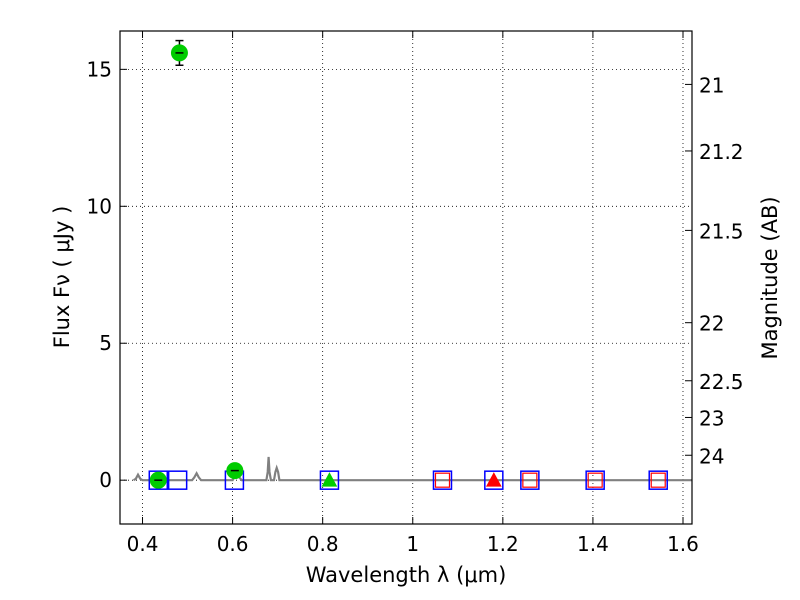 The width and height of the screenshot is (800, 600). Describe the element at coordinates (412, 469) in the screenshot. I see `spectrum-line` at that location.